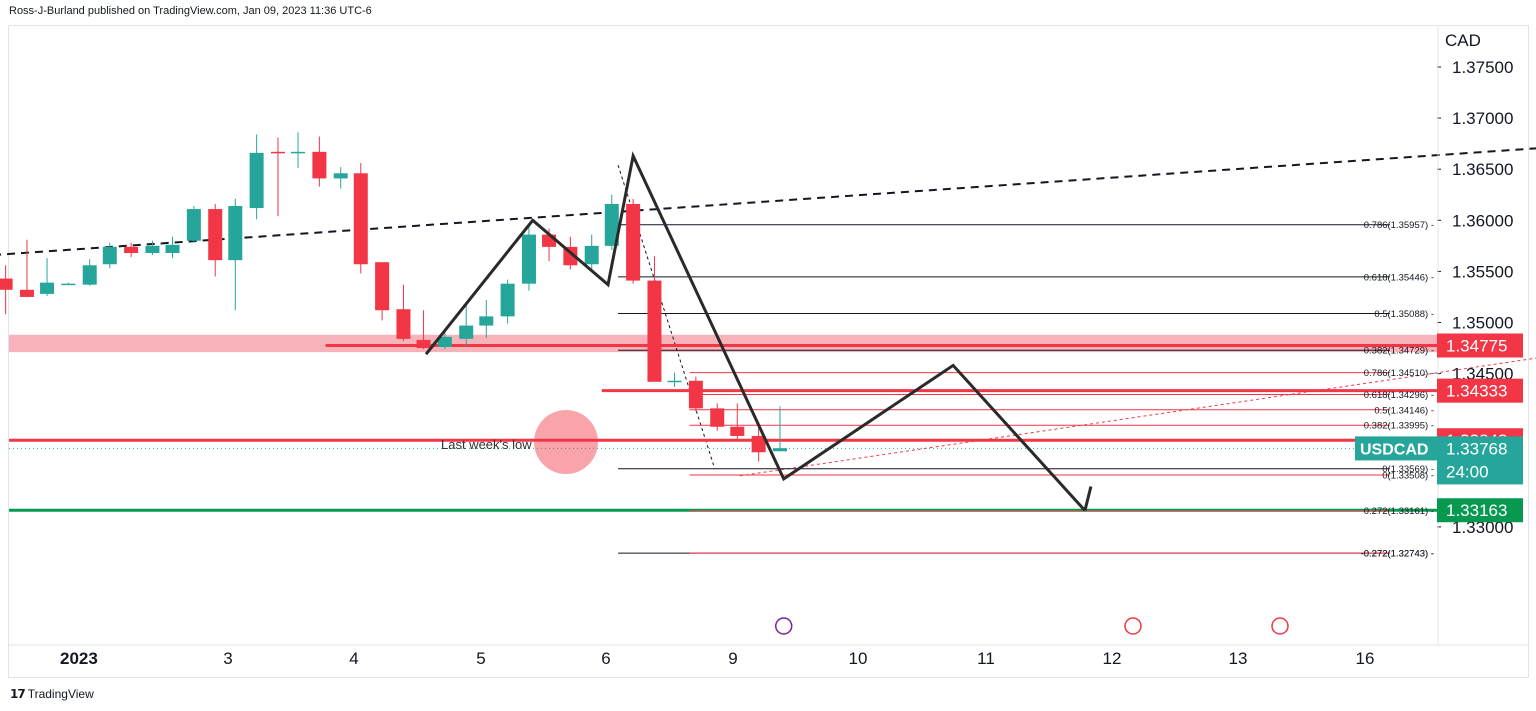  What do you see at coordinates (486, 444) in the screenshot?
I see `last-week-low-label: Last week's low` at bounding box center [486, 444].